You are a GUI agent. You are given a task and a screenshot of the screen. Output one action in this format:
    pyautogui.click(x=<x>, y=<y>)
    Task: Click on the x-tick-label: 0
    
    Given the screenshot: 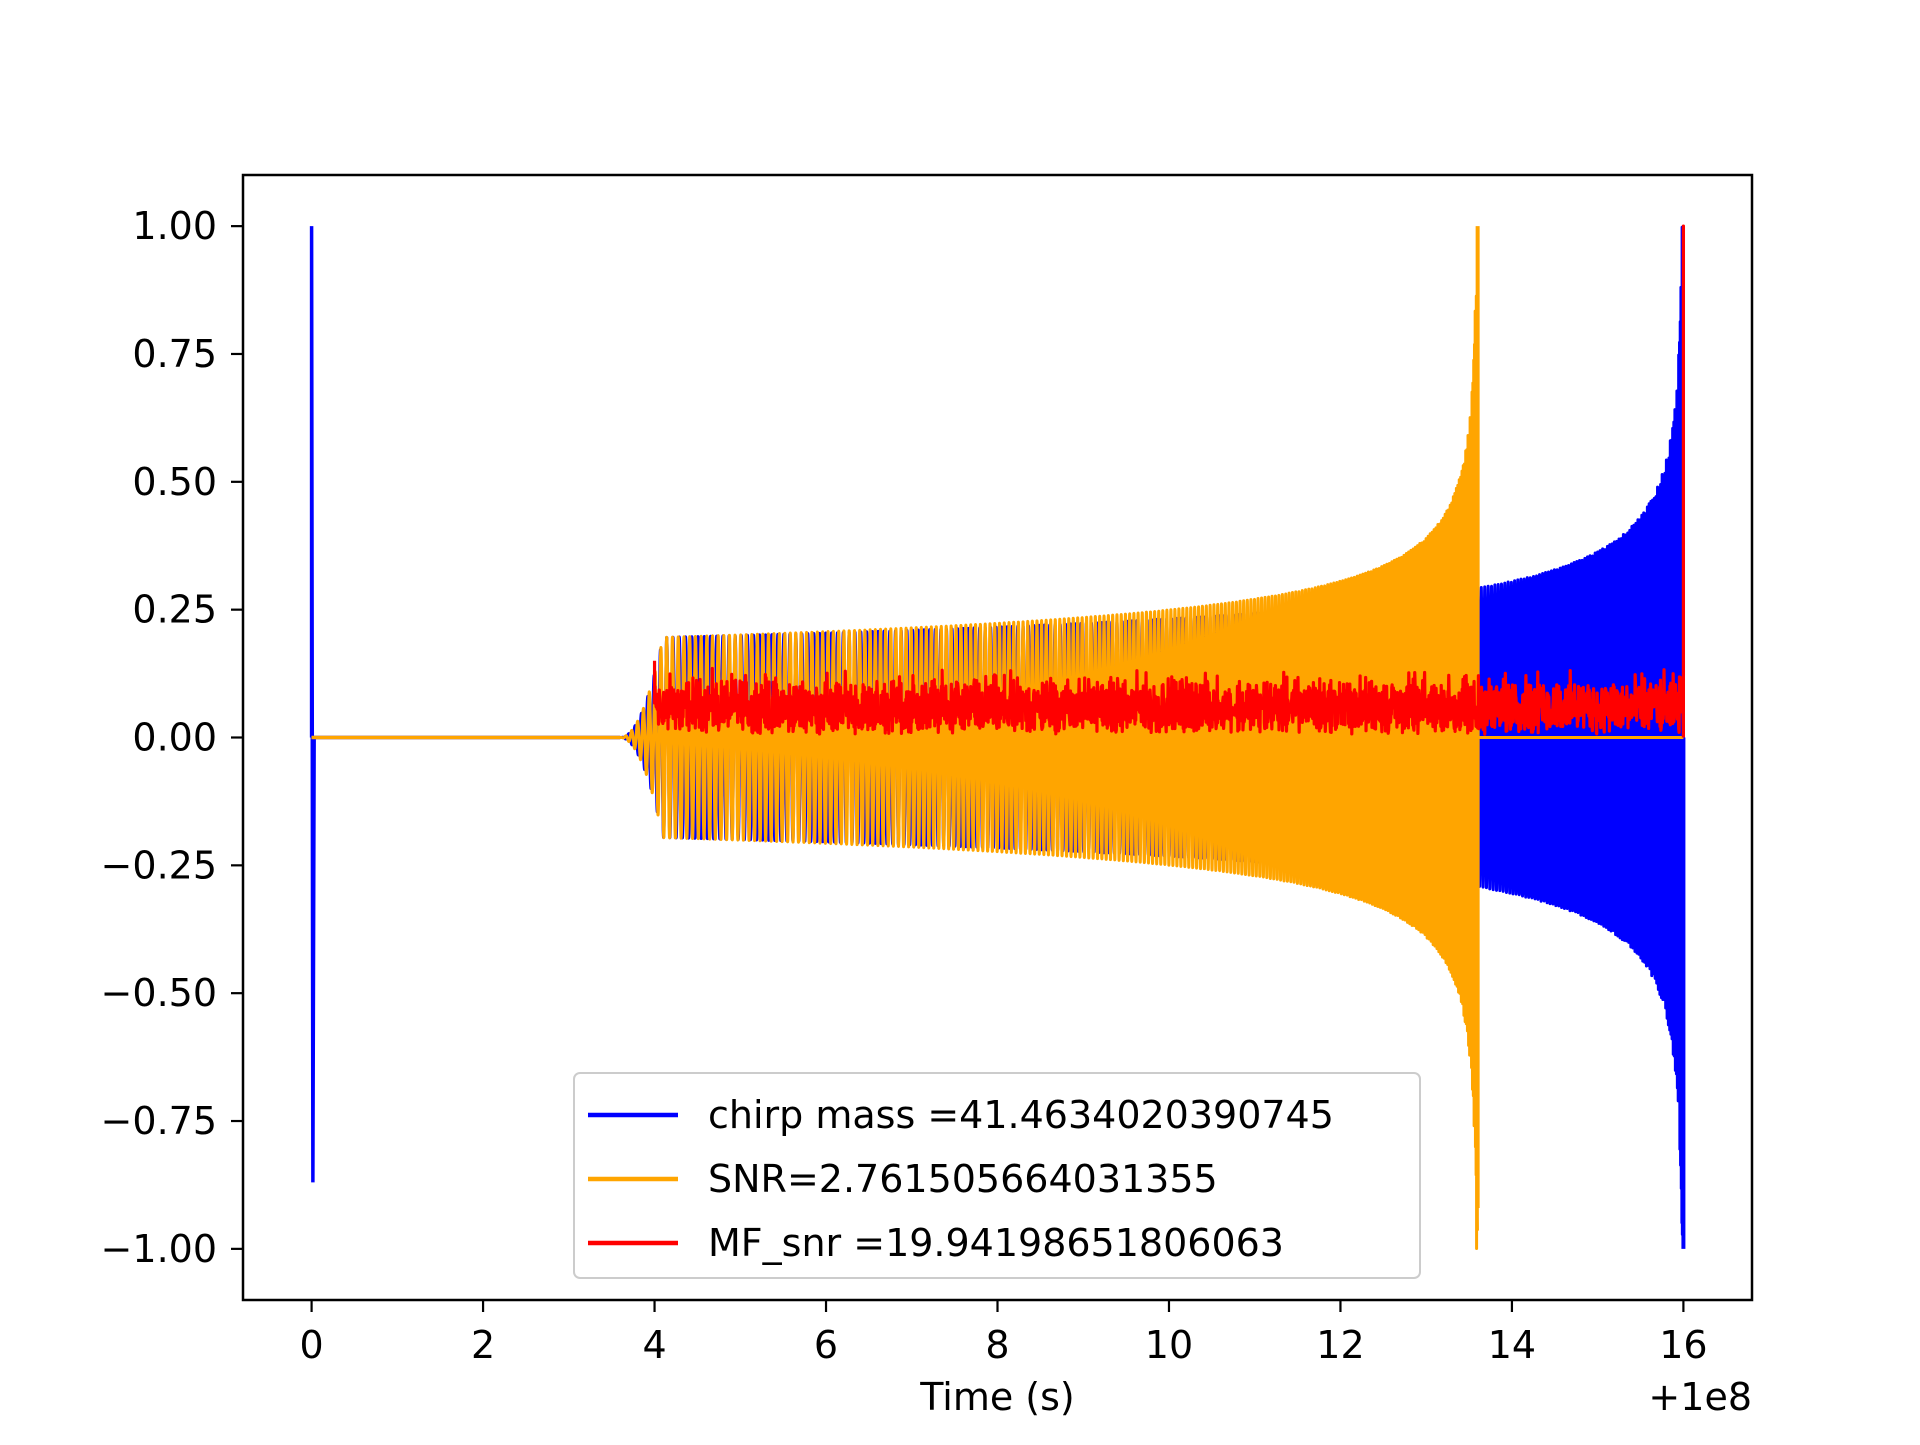 What is the action you would take?
    pyautogui.click(x=311, y=1345)
    